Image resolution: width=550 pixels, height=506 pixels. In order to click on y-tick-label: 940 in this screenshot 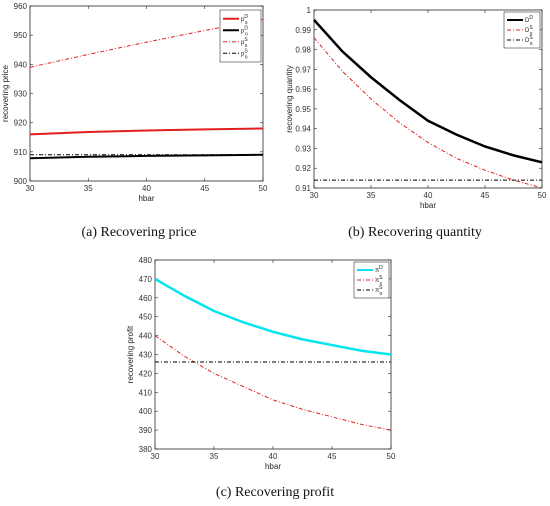, I will do `click(21, 64)`.